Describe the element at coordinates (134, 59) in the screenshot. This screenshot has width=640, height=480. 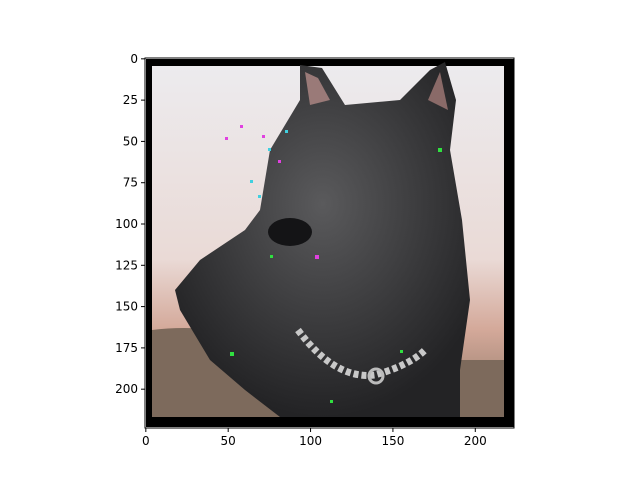
I see `y-tick-label: 0` at that location.